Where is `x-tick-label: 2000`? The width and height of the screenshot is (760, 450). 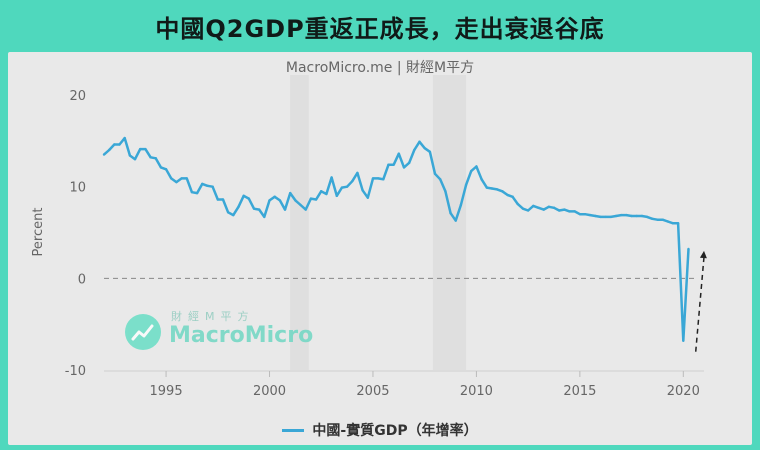
x-tick-label: 2000 is located at coordinates (269, 391).